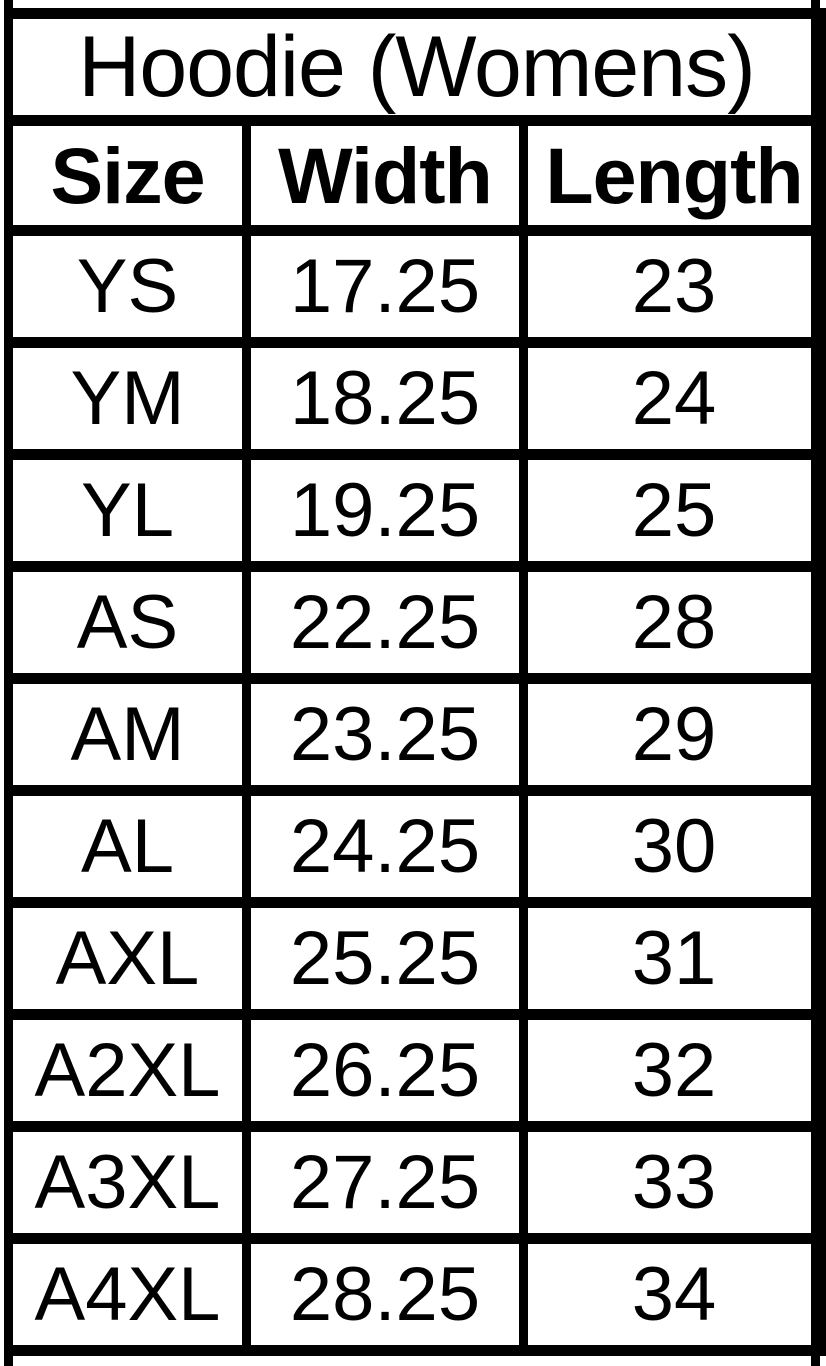 This screenshot has height=1366, width=826. I want to click on length-cell: 34, so click(672, 1294).